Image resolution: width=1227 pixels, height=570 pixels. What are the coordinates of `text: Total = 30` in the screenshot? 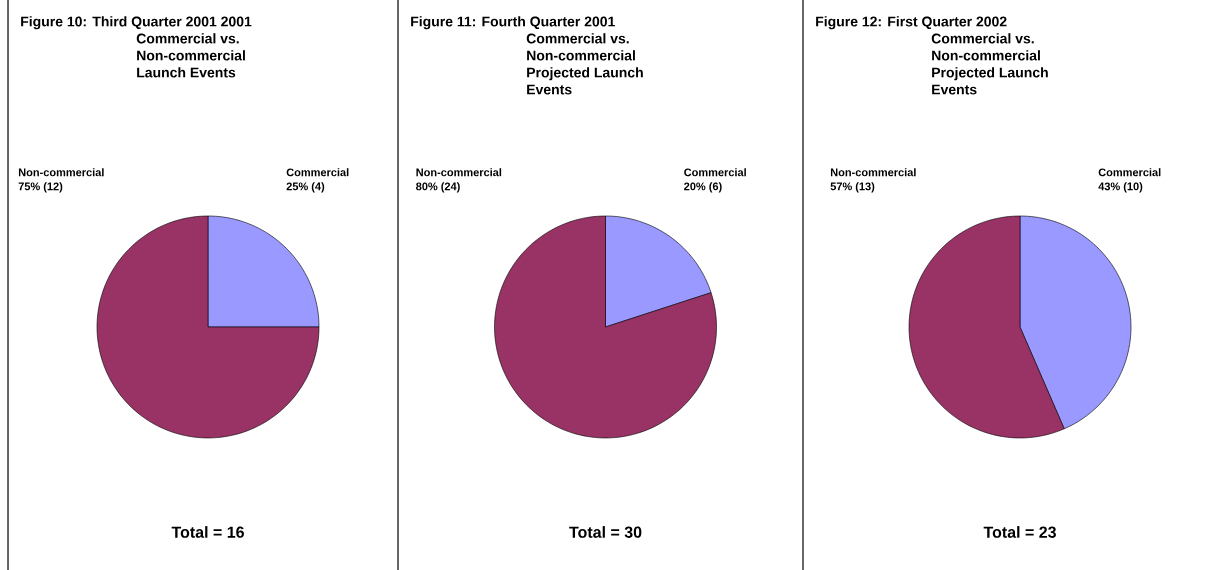 It's located at (605, 532).